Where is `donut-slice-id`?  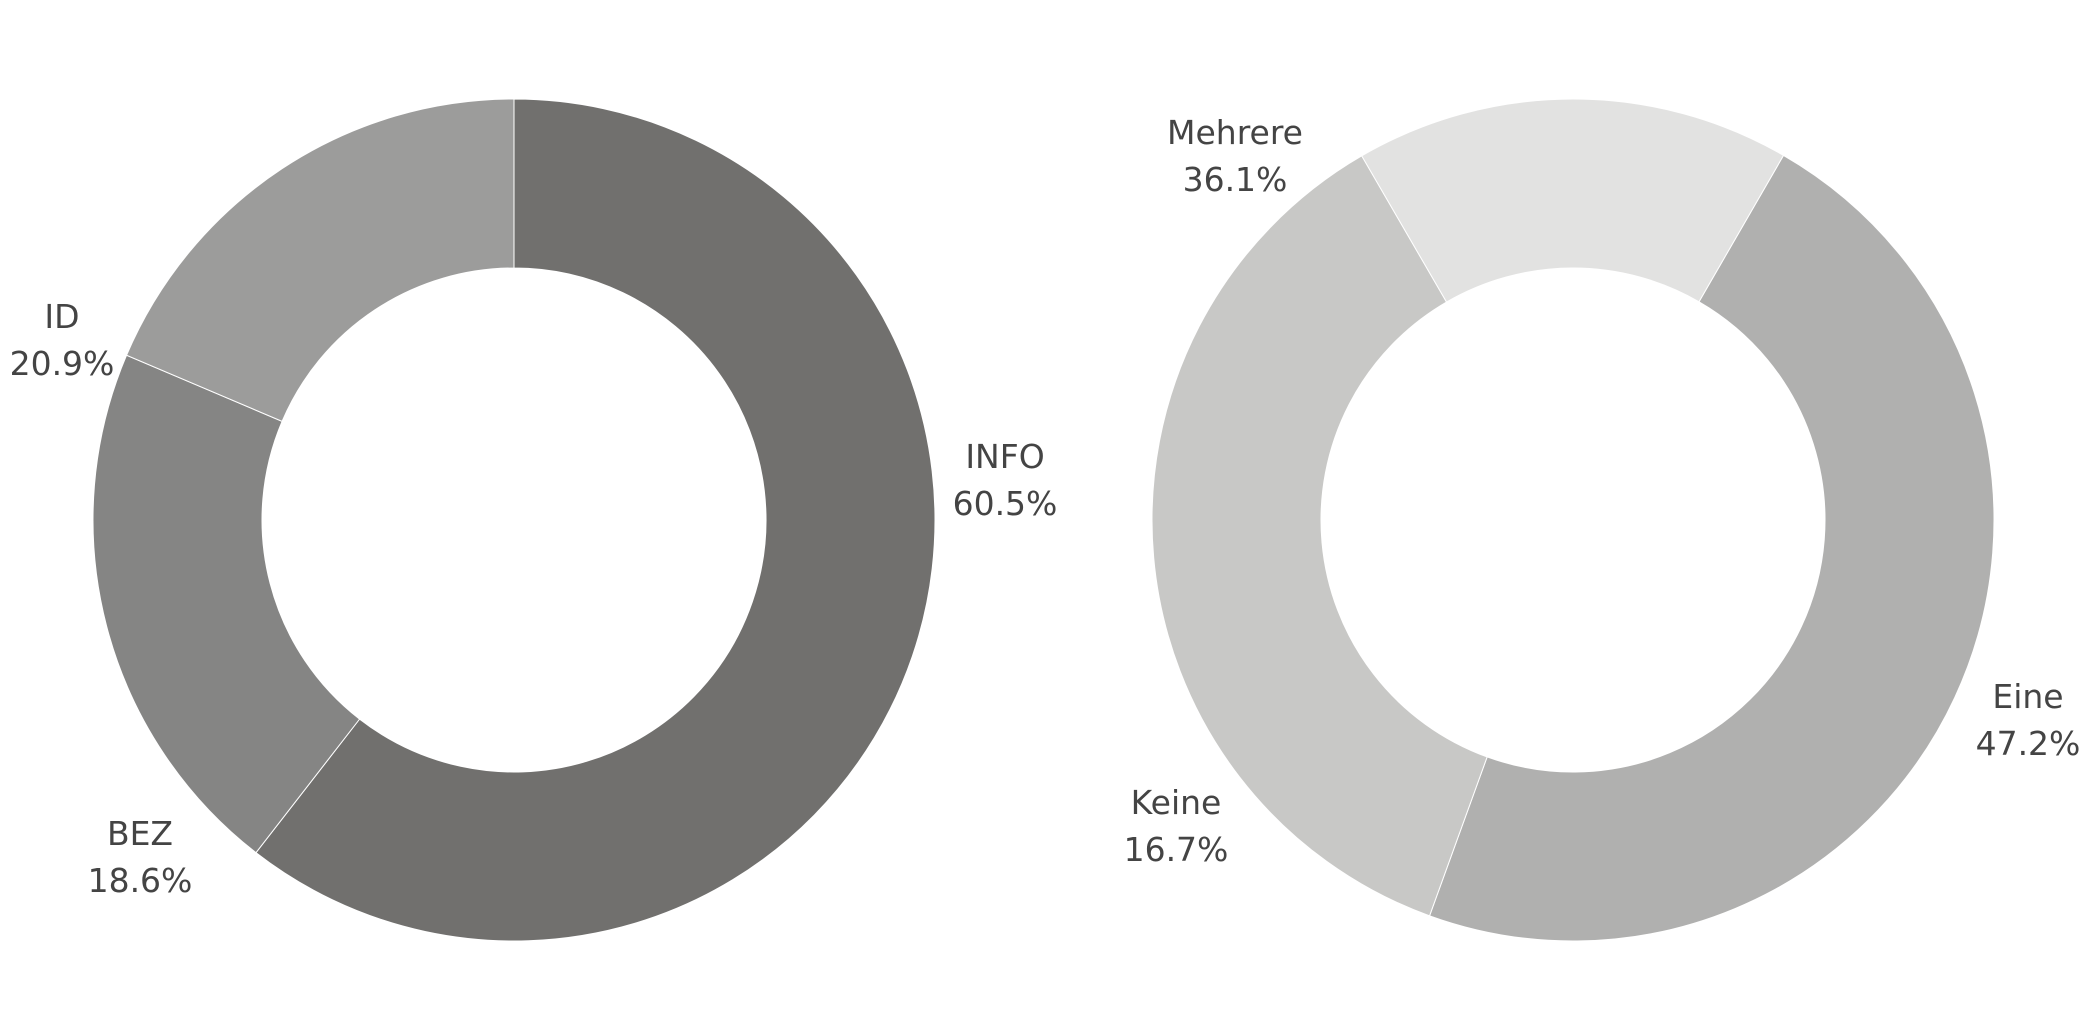 donut-slice-id is located at coordinates (226, 604).